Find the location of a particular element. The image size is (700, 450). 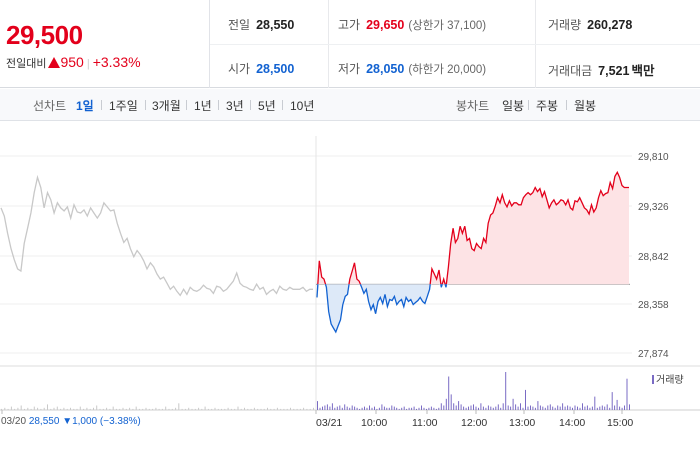

high-cell: 고가 29,650 (상한가 37,100) is located at coordinates (412, 24).